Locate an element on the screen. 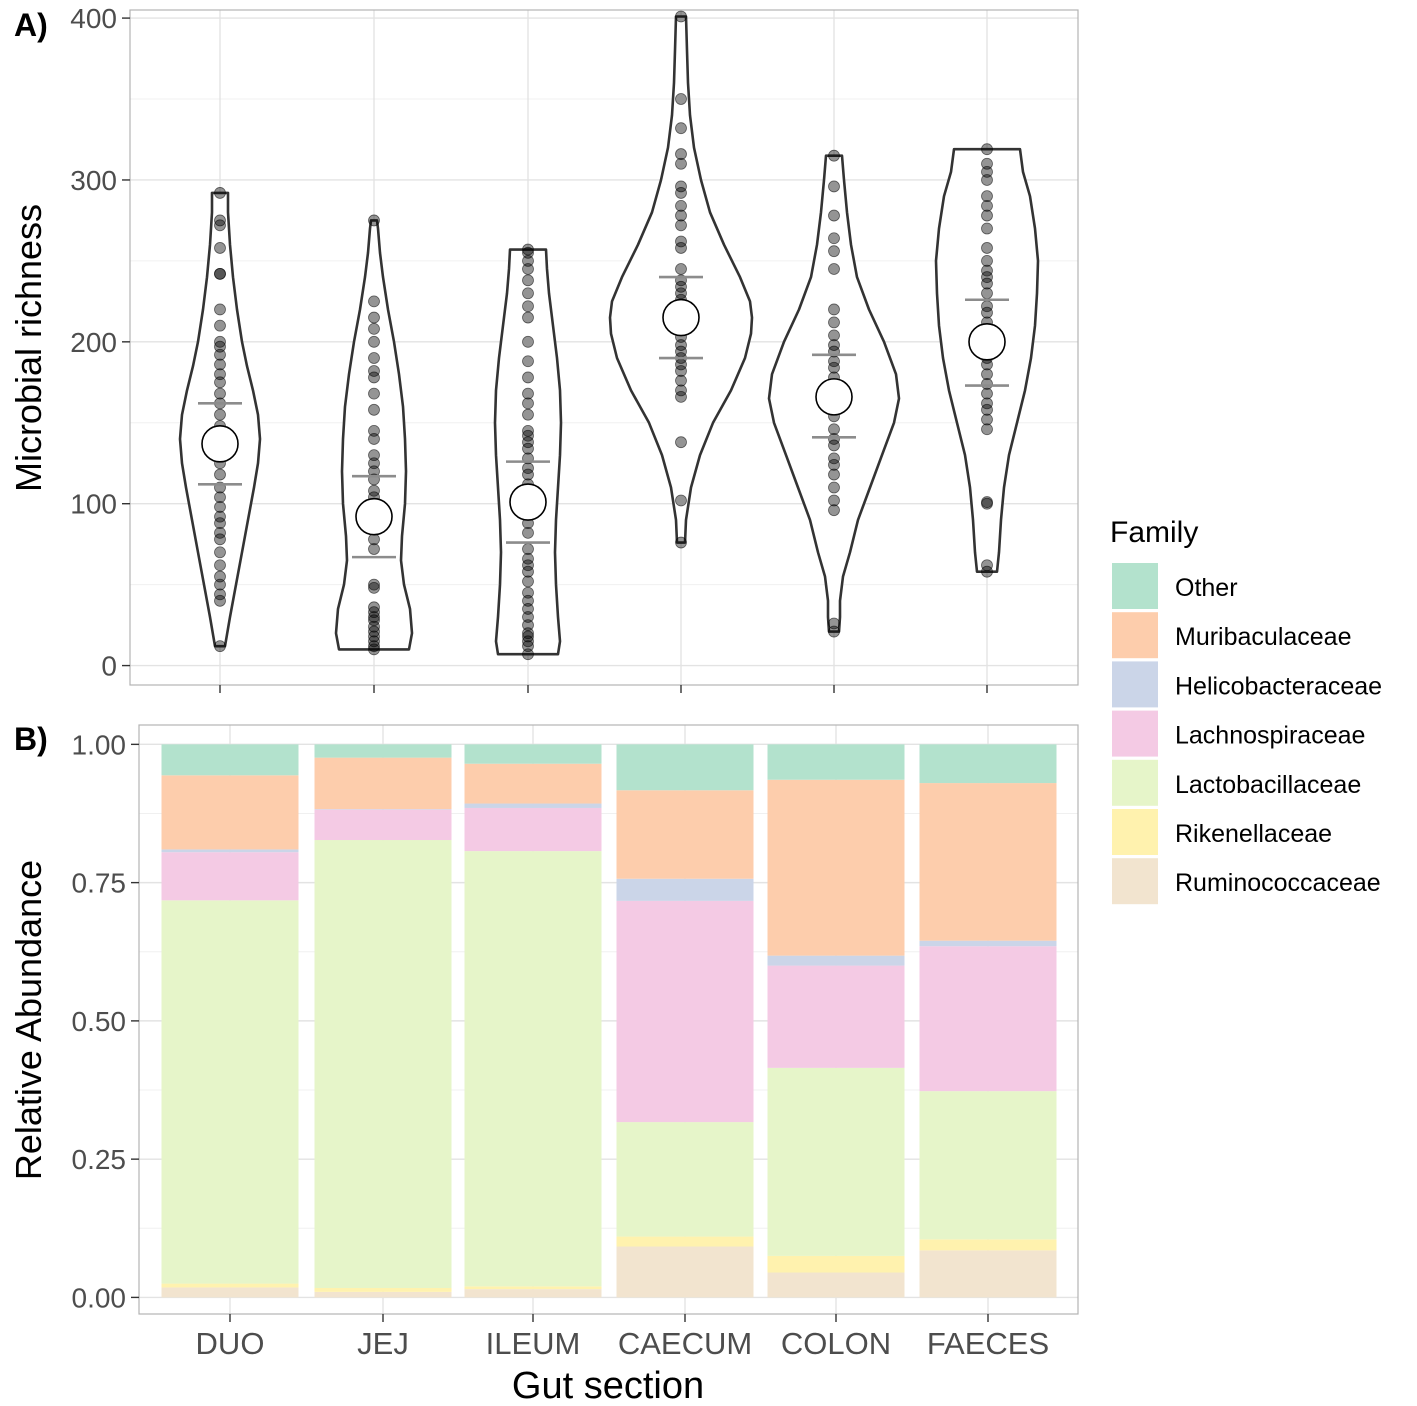 Image resolution: width=1417 pixels, height=1406 pixels. bar-stack-ileum is located at coordinates (533, 1021).